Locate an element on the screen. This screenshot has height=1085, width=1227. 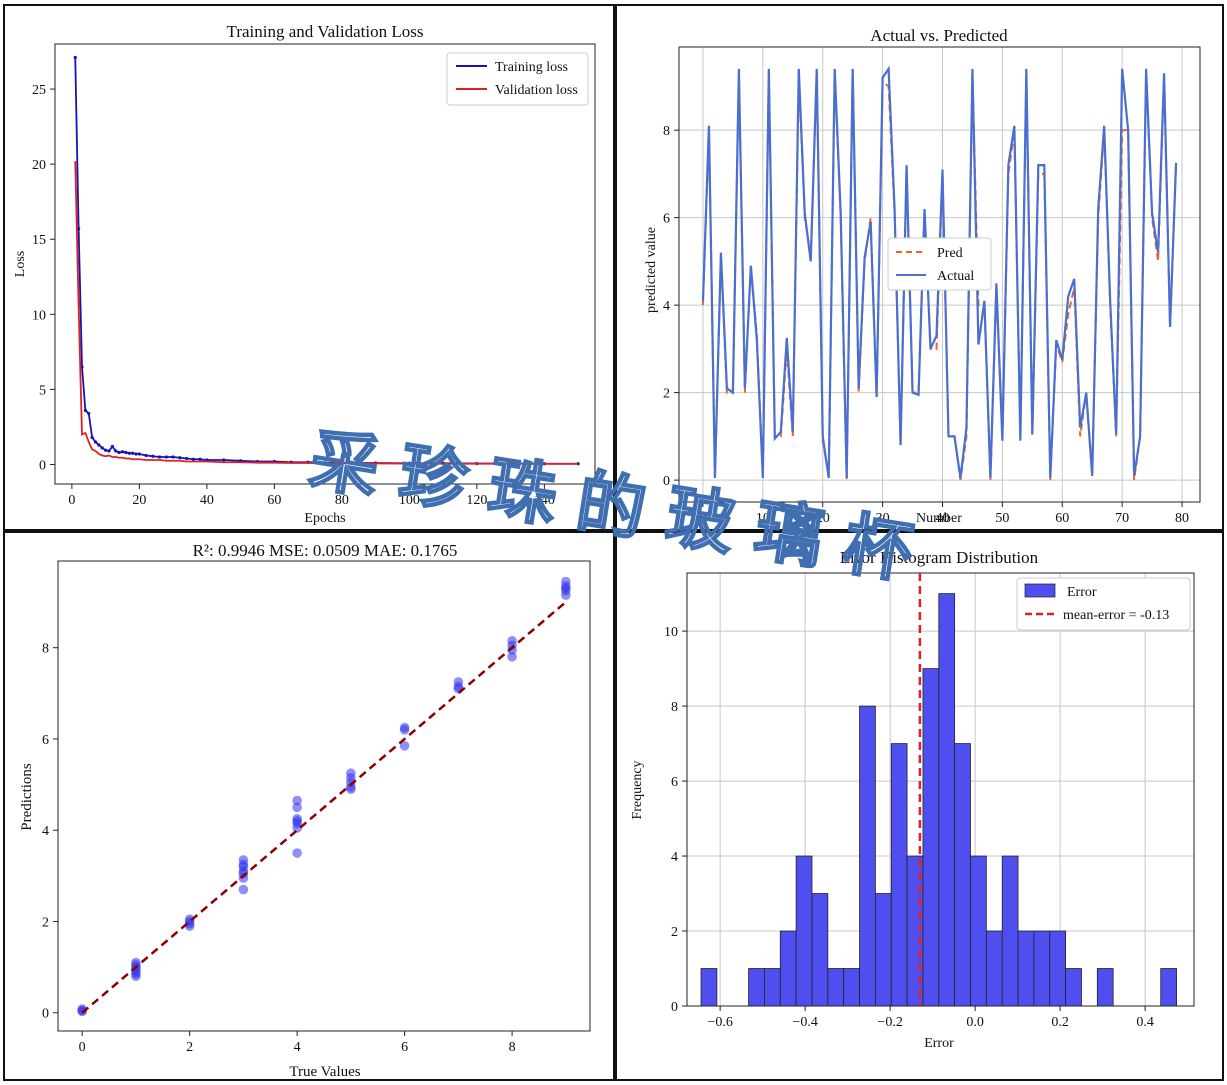
x-tick-label: 8 is located at coordinates (512, 1047).